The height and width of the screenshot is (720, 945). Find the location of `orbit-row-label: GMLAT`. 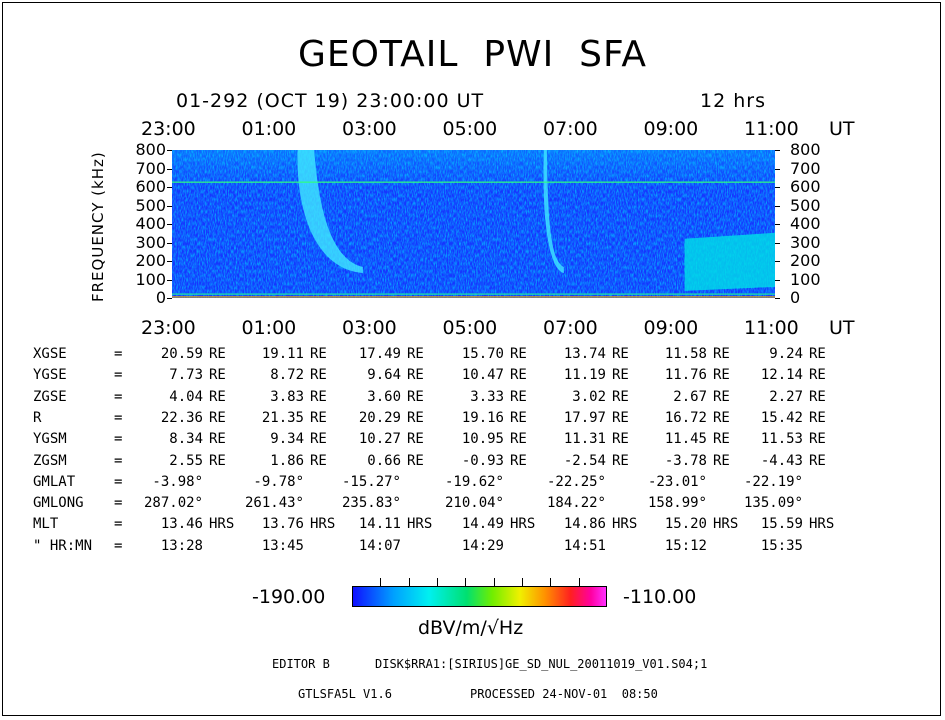

orbit-row-label: GMLAT is located at coordinates (54, 481).